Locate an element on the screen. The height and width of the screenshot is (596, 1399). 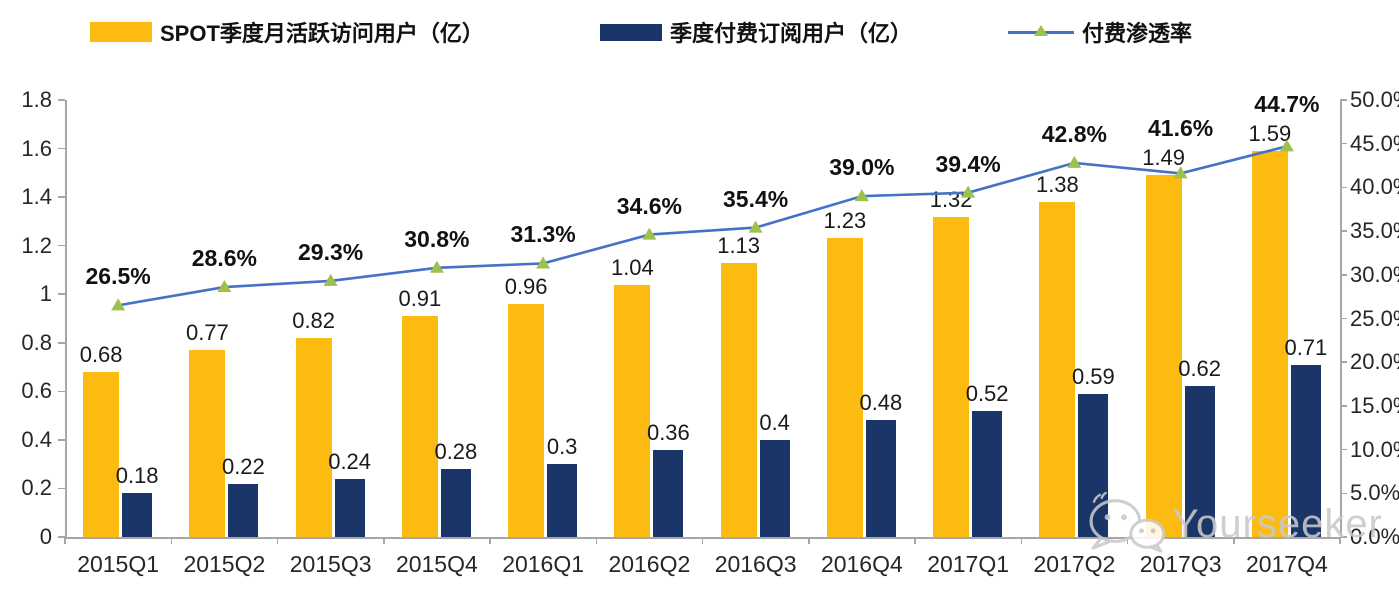
bar-label-mau: 1.13 is located at coordinates (739, 245).